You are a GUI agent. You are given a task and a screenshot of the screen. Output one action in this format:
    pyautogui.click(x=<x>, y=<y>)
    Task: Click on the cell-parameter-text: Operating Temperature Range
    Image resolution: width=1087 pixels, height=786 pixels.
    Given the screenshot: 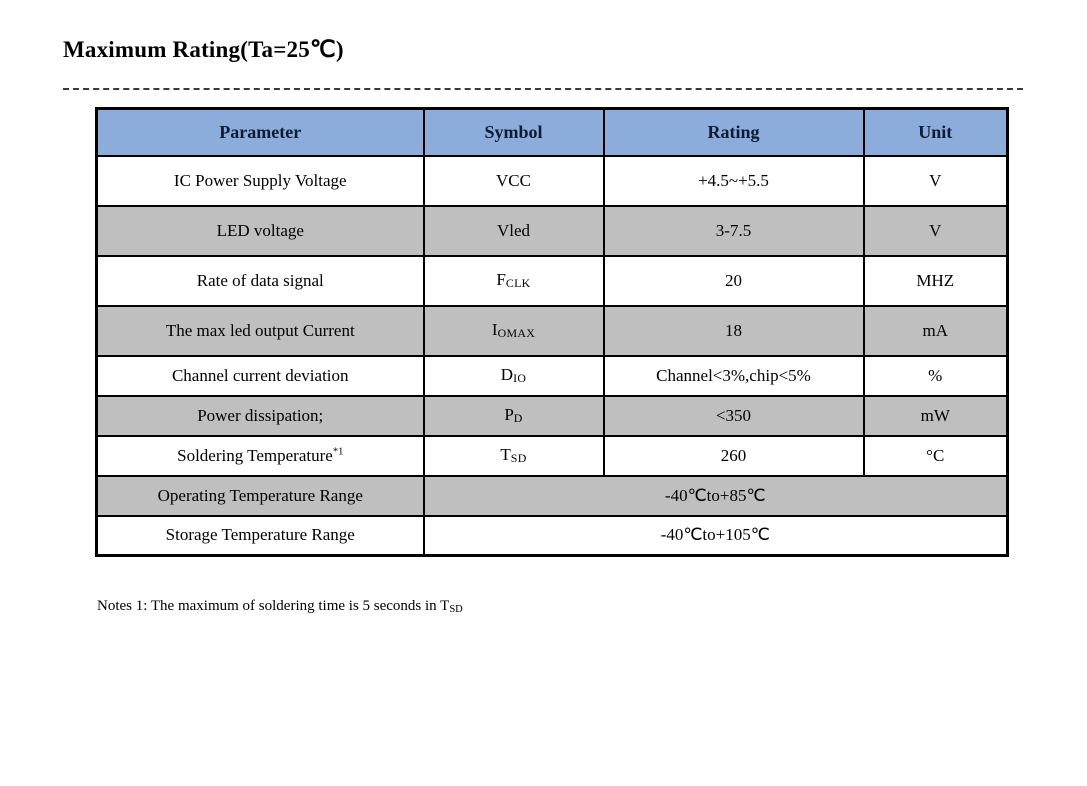 What is the action you would take?
    pyautogui.click(x=260, y=495)
    